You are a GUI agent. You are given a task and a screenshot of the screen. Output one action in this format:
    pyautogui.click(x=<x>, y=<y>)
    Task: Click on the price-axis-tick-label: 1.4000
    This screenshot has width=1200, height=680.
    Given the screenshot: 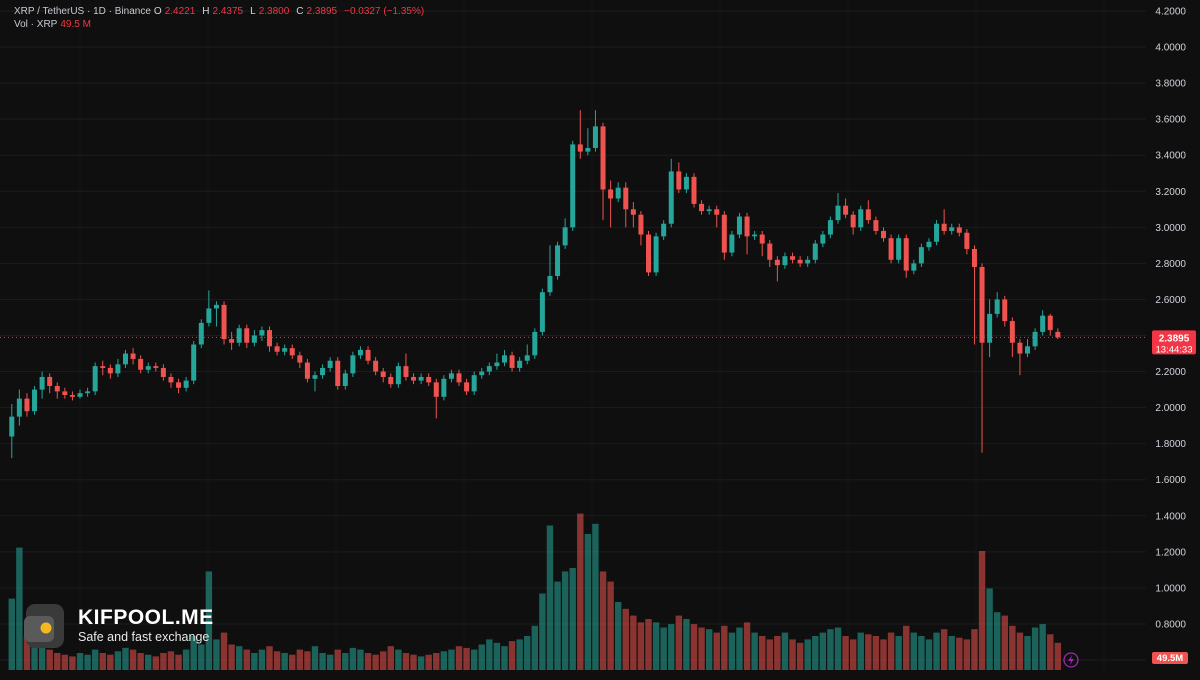 What is the action you would take?
    pyautogui.click(x=1170, y=516)
    